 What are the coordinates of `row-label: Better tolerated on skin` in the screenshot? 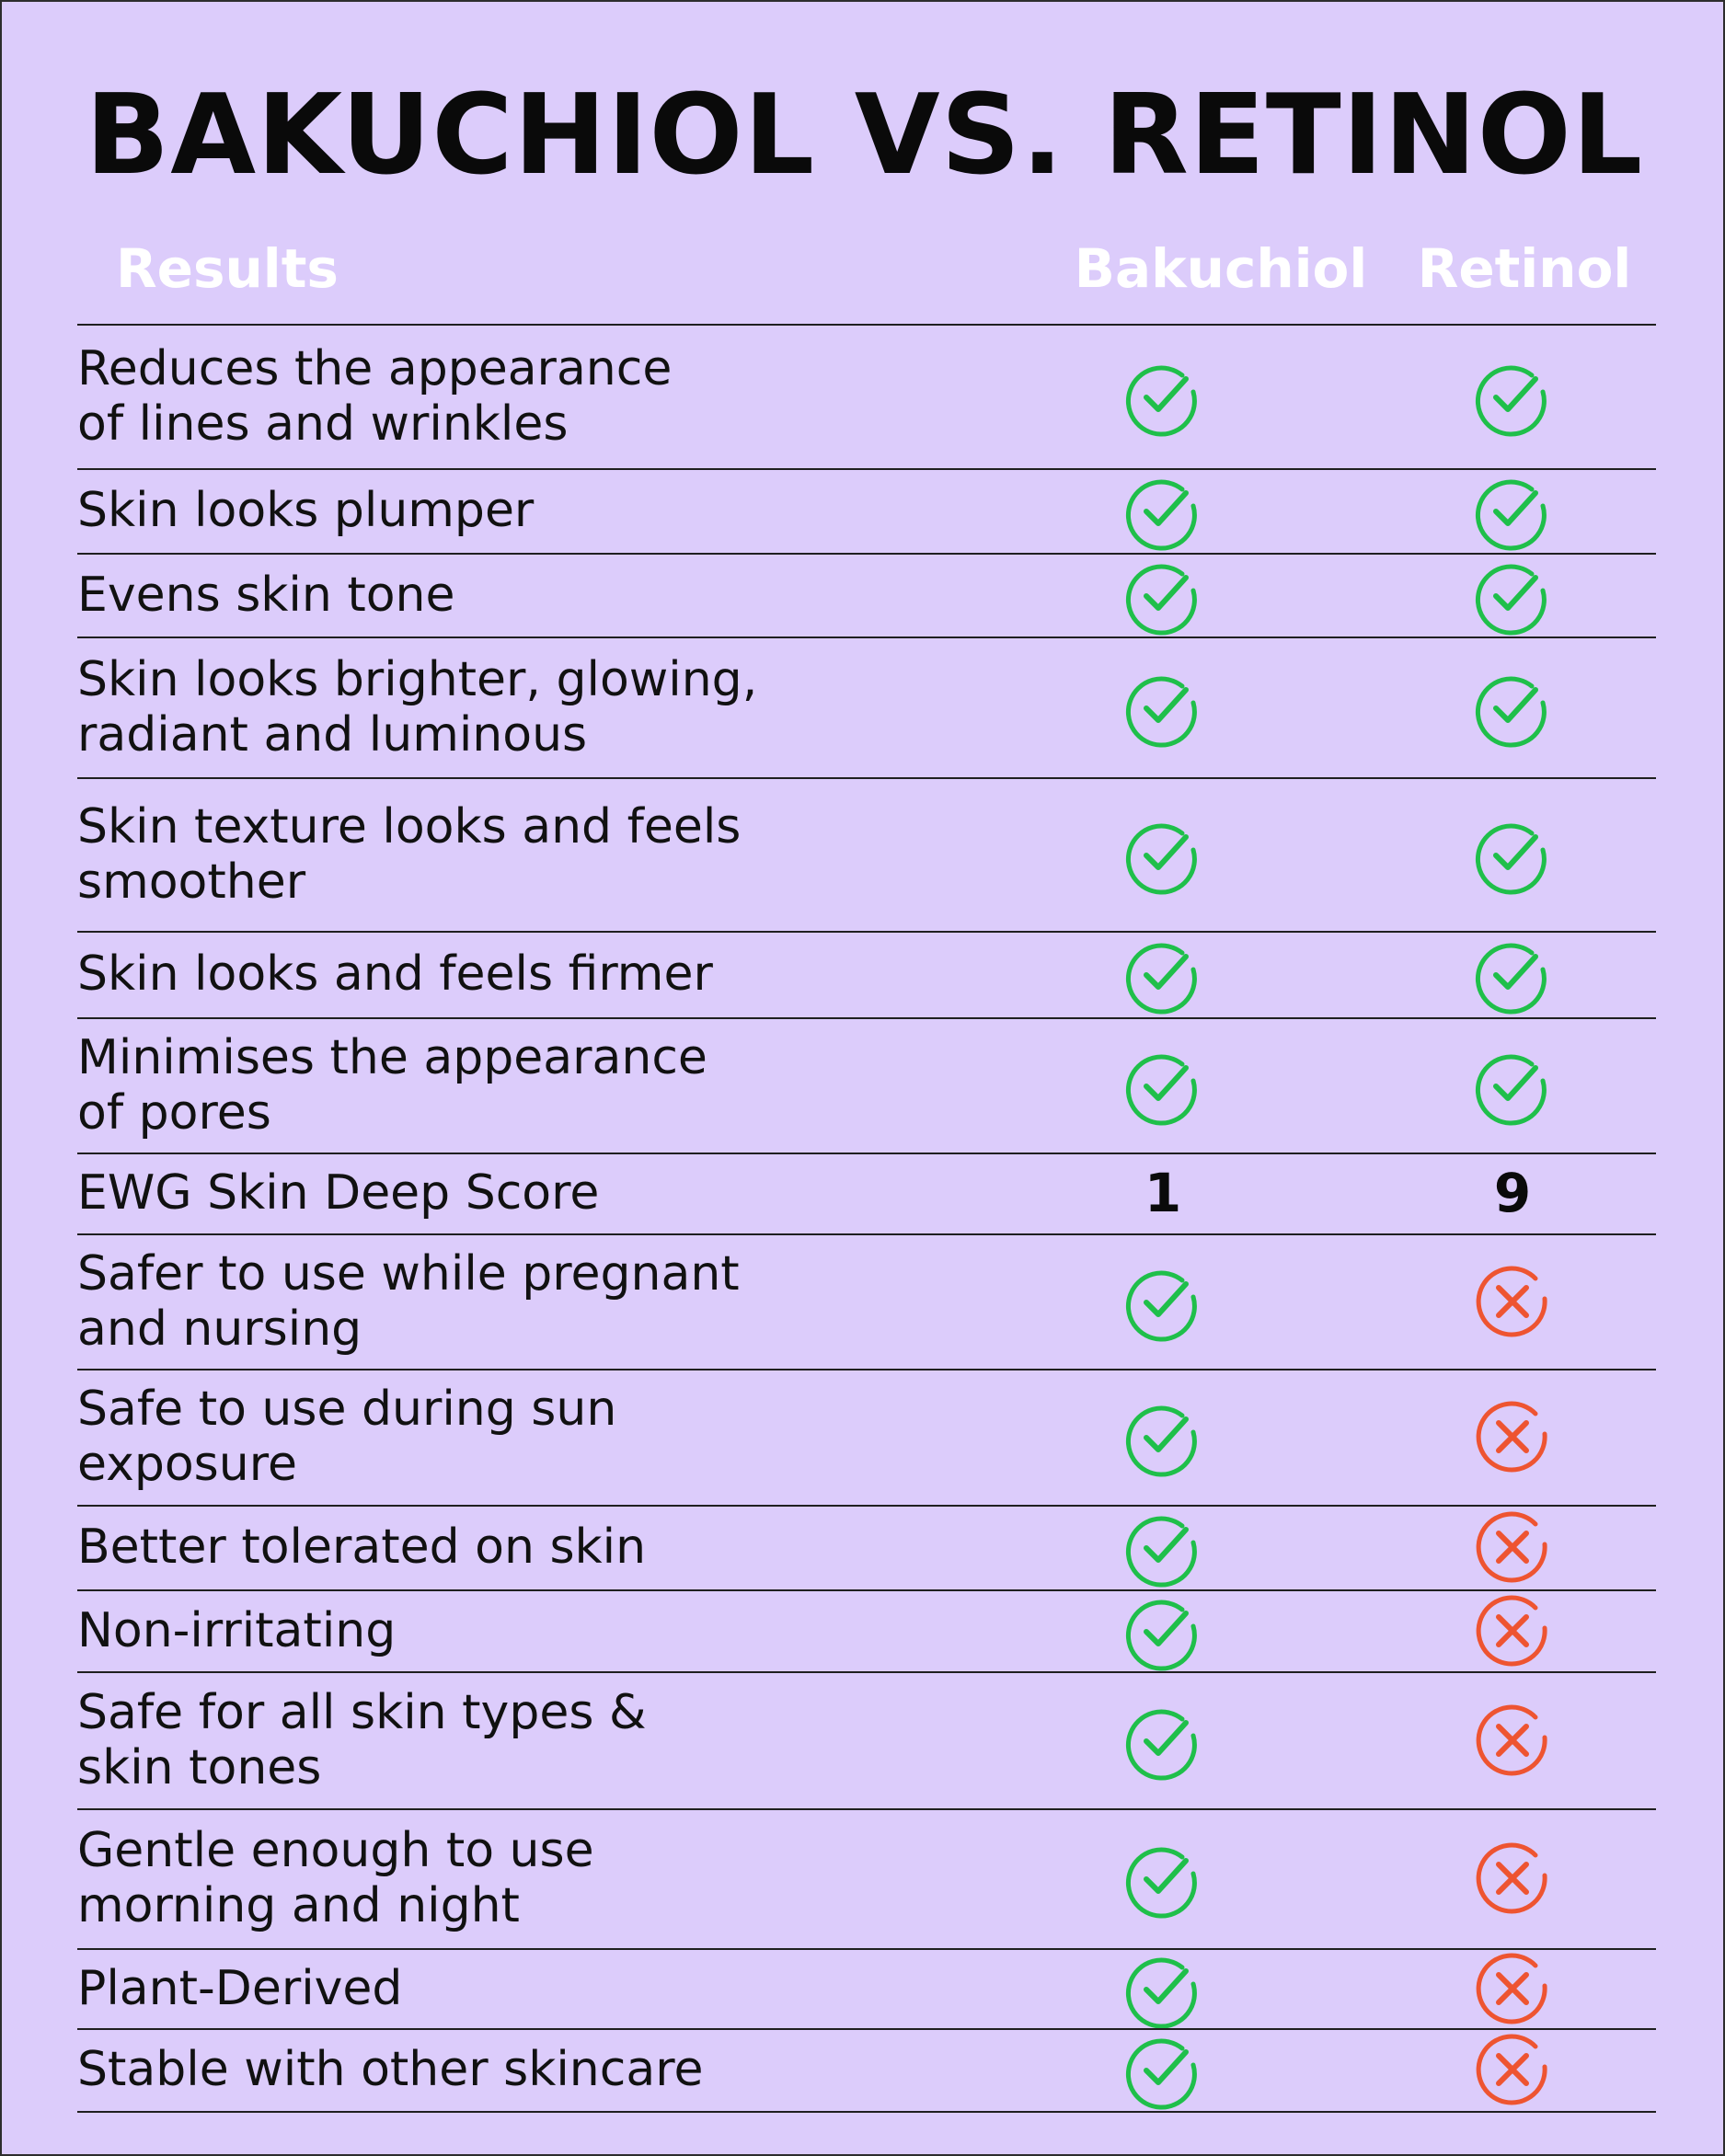 It's located at (362, 1548).